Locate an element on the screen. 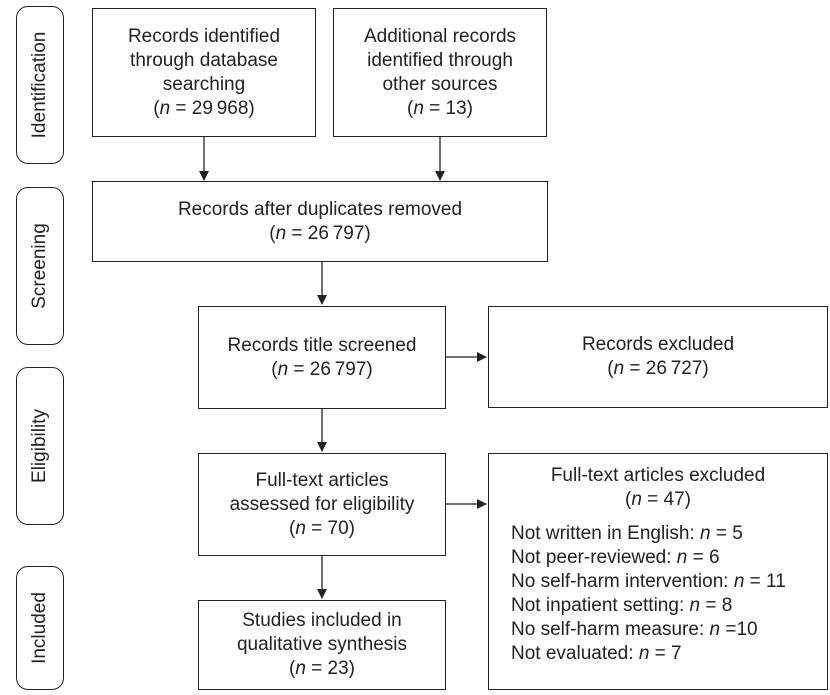  box-text: Records title screened is located at coordinates (322, 345).